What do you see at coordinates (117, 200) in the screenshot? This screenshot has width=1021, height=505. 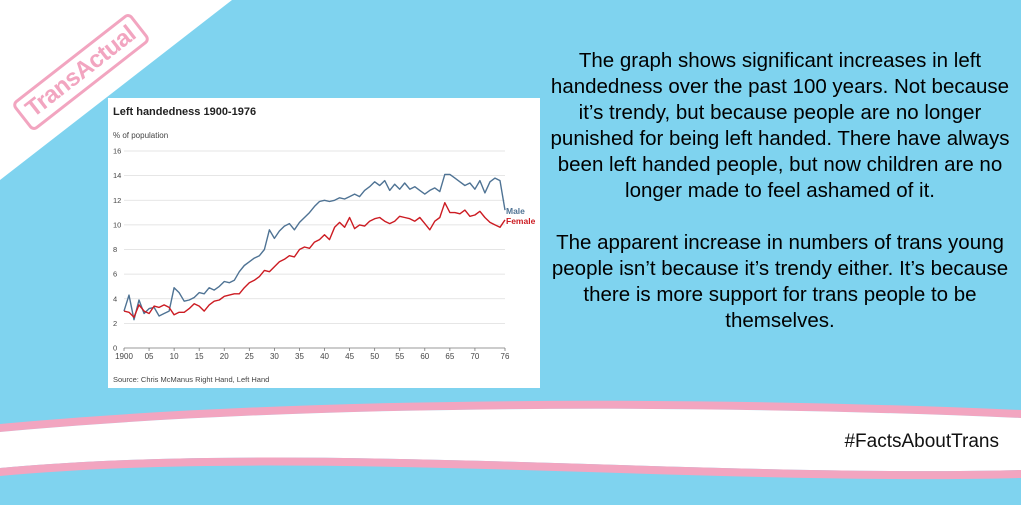 I see `y-tick-label: 12` at bounding box center [117, 200].